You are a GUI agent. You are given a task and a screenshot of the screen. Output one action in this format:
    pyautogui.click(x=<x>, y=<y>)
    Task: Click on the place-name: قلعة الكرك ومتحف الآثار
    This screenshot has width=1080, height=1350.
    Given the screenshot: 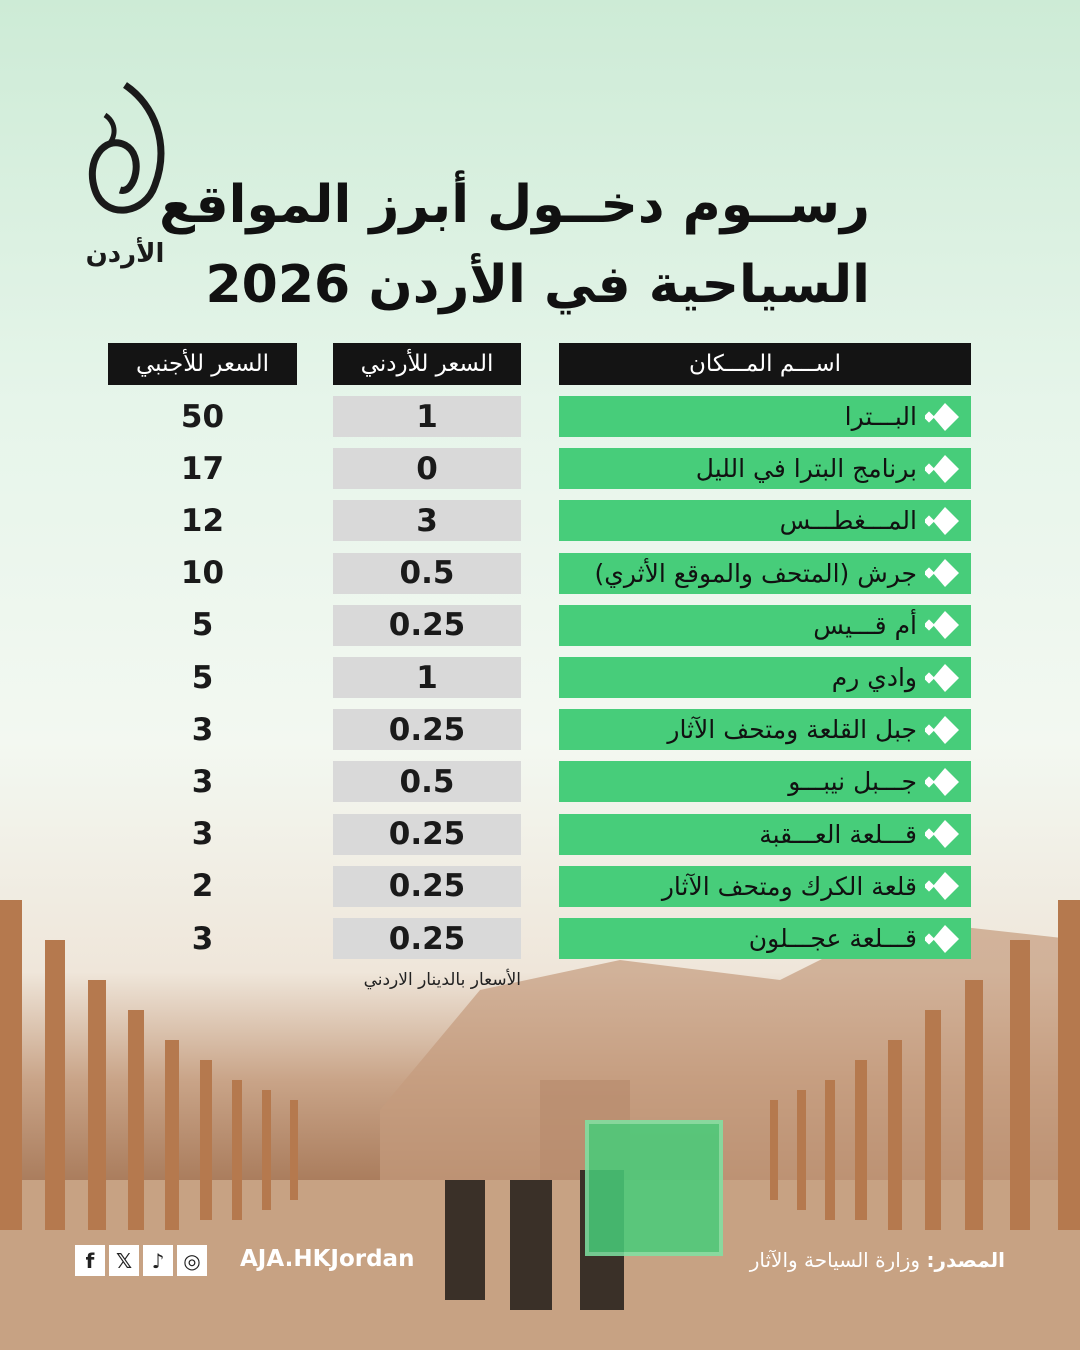 What is the action you would take?
    pyautogui.click(x=789, y=886)
    